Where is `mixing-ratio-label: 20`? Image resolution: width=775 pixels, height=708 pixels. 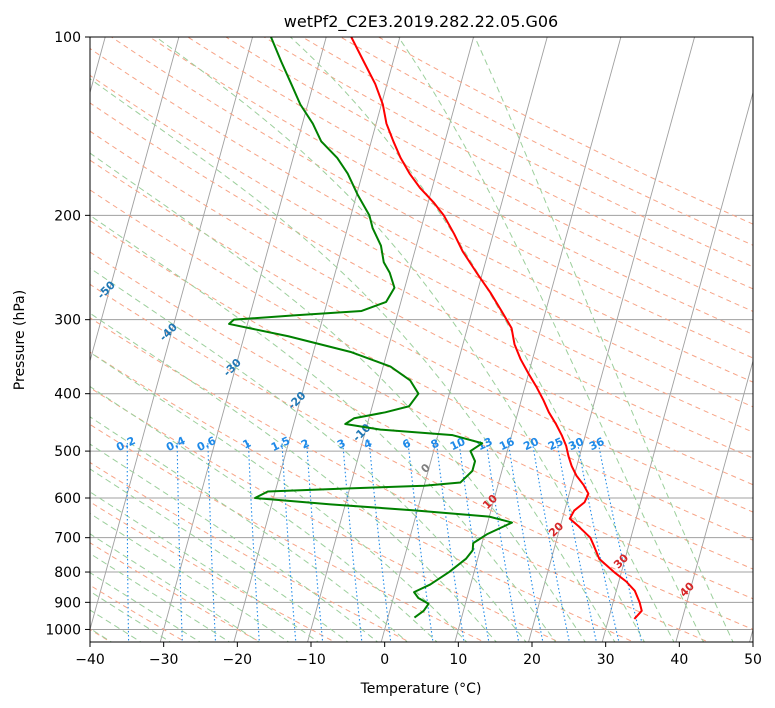 mixing-ratio-label: 20 is located at coordinates (531, 444).